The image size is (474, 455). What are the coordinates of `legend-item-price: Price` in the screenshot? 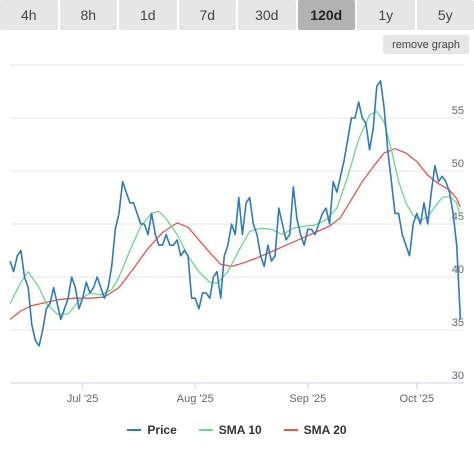 It's located at (152, 430).